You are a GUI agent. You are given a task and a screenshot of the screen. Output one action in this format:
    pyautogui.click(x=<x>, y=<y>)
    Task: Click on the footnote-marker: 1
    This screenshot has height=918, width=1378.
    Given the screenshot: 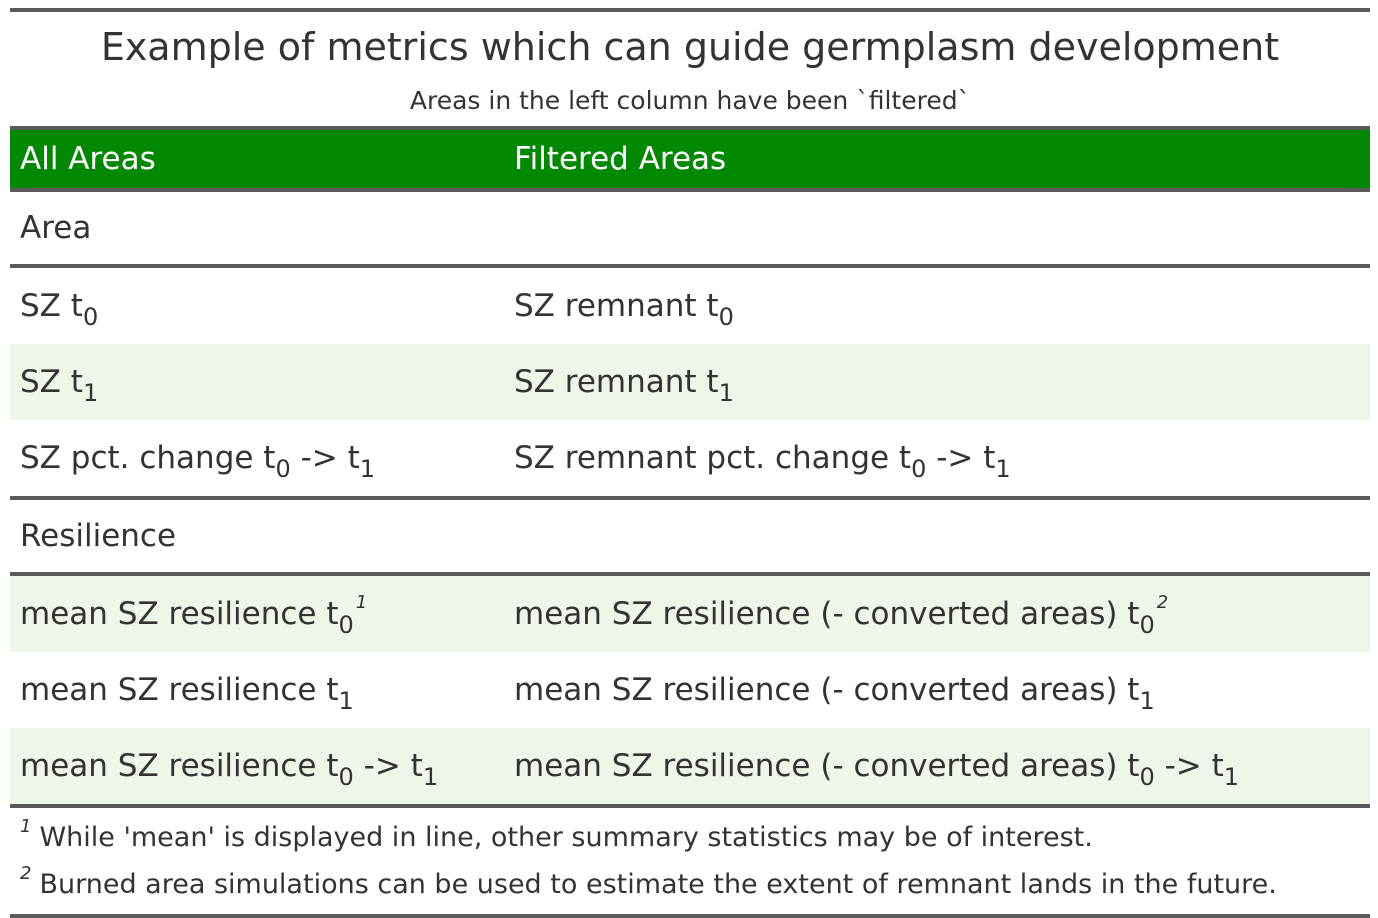 What is the action you would take?
    pyautogui.click(x=361, y=602)
    